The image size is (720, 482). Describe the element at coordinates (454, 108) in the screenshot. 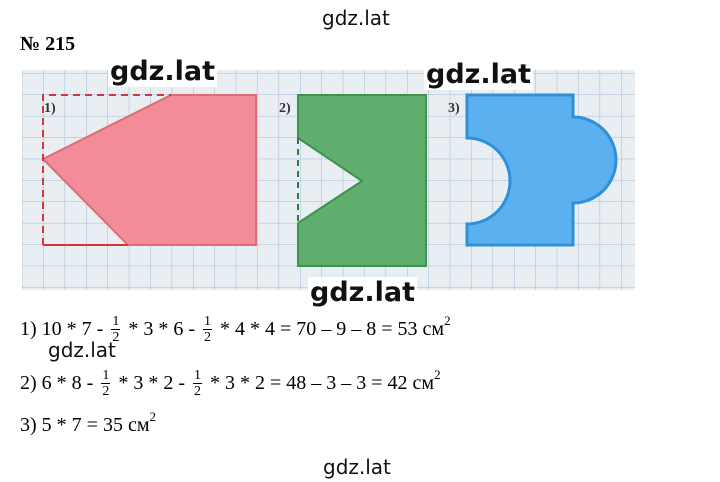

I see `figure-label: 3)` at that location.